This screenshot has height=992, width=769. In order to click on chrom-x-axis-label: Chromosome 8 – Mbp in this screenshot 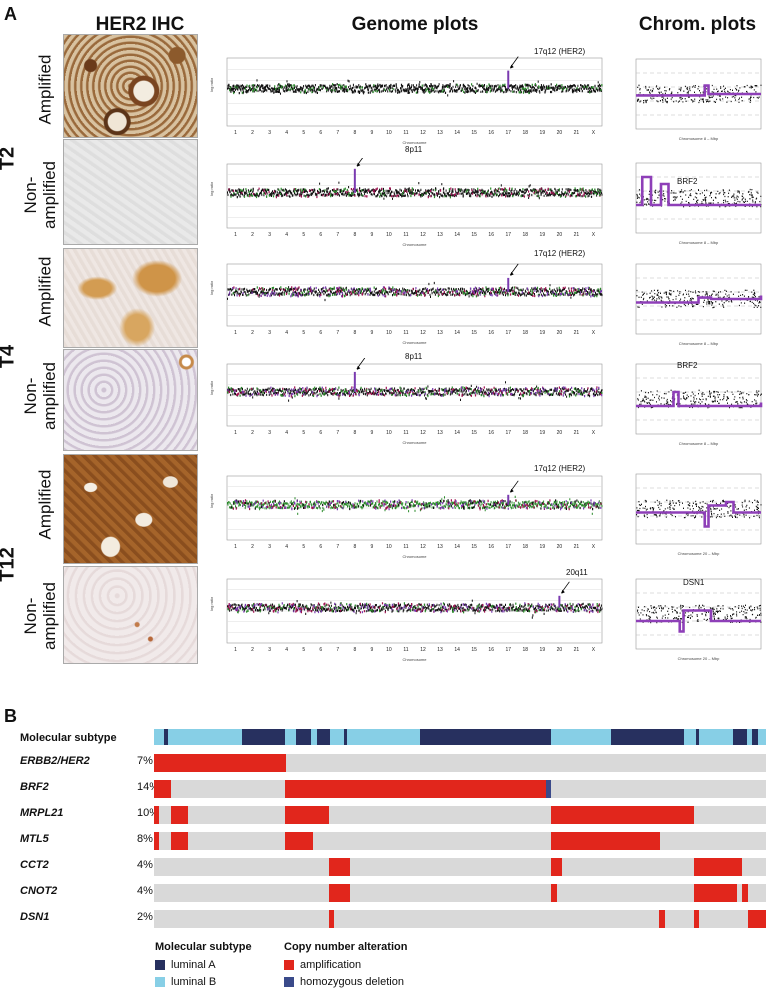, I will do `click(699, 242)`.